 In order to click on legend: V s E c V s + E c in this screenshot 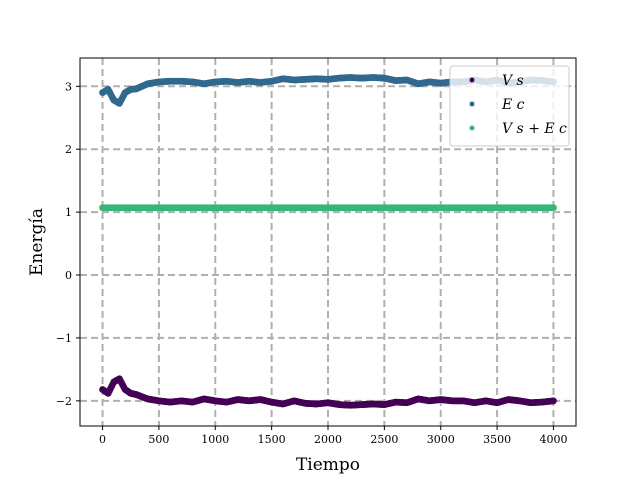, I will do `click(509, 106)`.